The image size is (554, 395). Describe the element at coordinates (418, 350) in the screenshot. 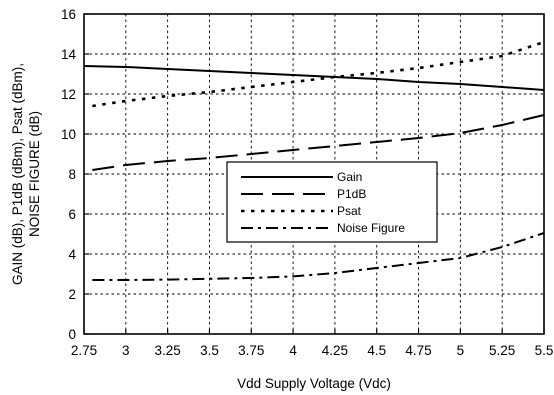

I see `x-tick-label: 4.75` at that location.